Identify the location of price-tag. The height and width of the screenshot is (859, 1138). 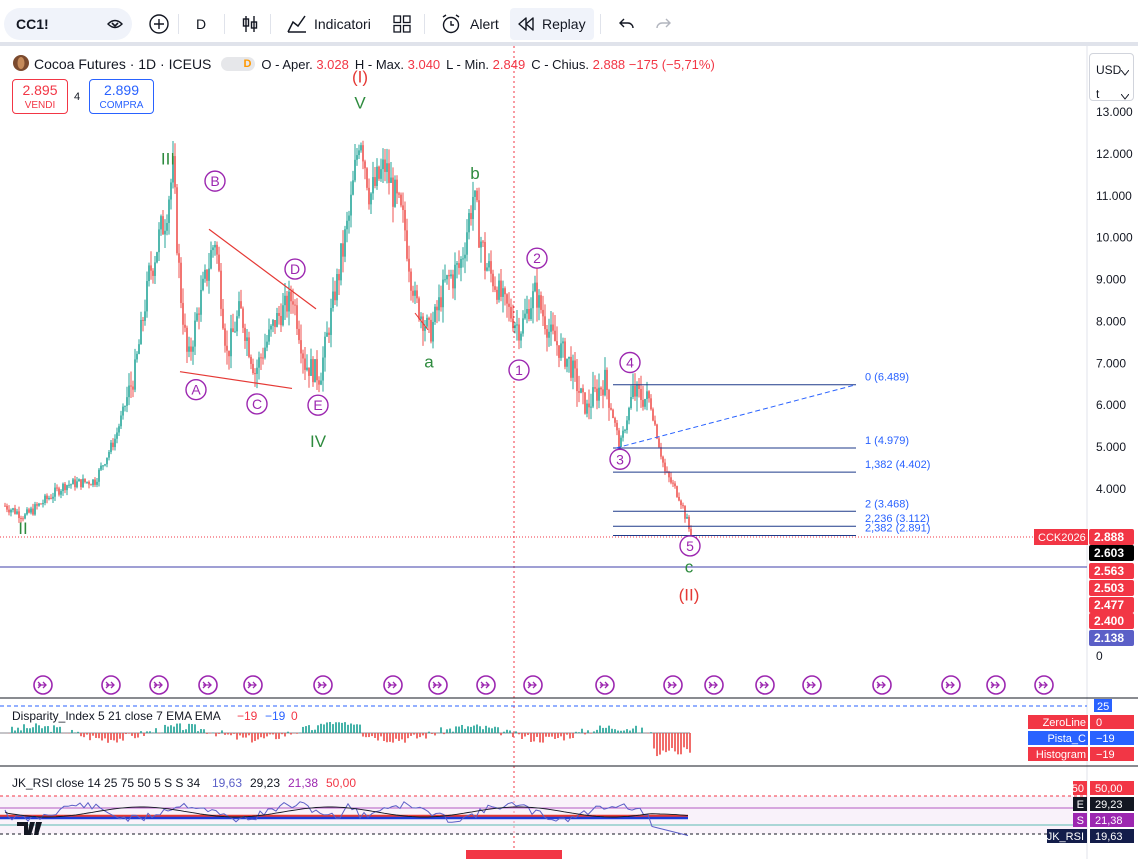
(1111, 571).